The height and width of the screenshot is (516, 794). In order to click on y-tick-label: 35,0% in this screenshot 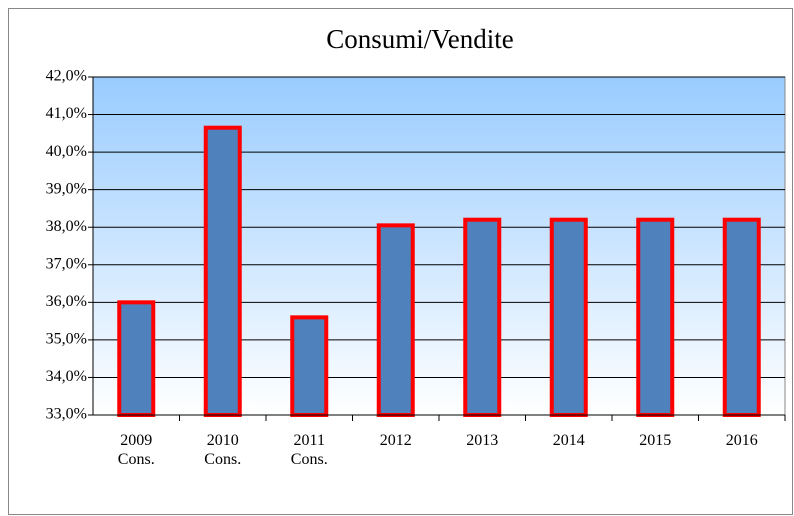, I will do `click(66, 339)`.